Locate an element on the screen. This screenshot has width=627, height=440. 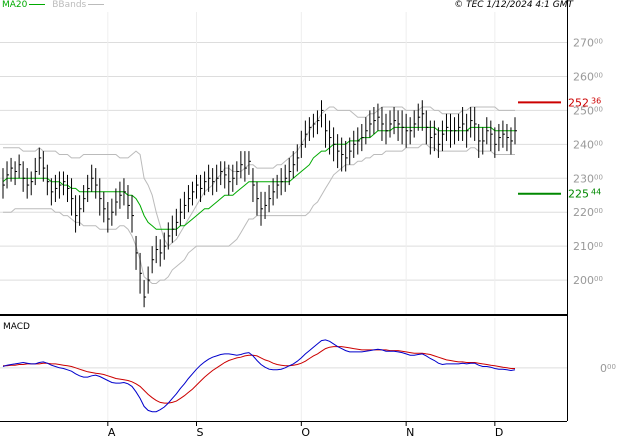
support-label: 225 44 is located at coordinates (584, 194).